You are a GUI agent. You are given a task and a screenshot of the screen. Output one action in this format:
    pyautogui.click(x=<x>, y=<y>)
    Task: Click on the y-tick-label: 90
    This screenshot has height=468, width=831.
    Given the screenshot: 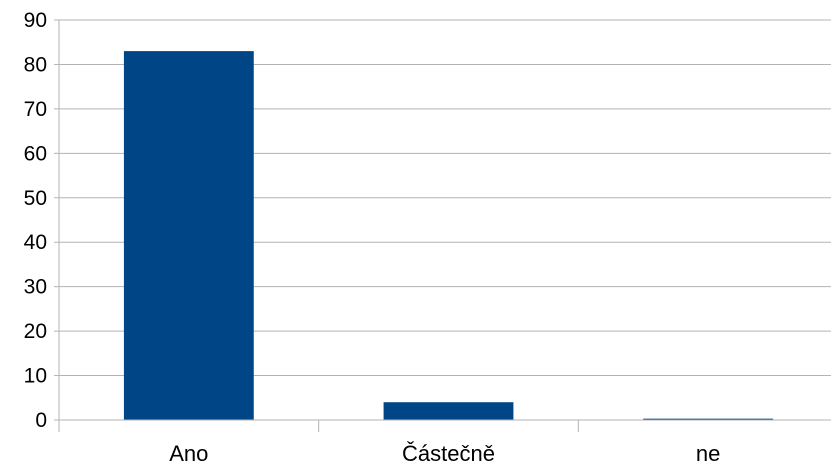 What is the action you would take?
    pyautogui.click(x=35, y=20)
    